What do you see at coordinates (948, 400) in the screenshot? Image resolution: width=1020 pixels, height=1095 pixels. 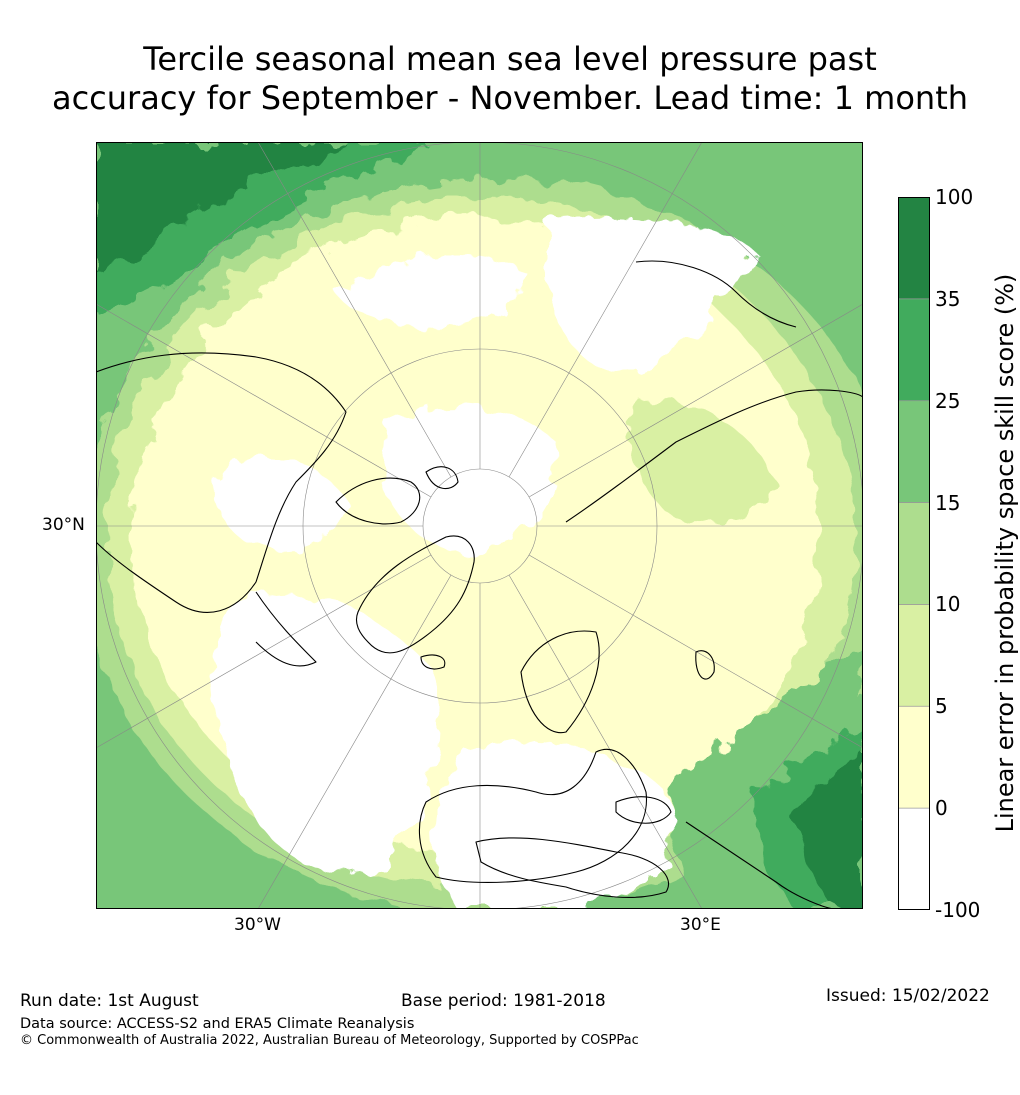 I see `colorbar-tick-label: 25` at bounding box center [948, 400].